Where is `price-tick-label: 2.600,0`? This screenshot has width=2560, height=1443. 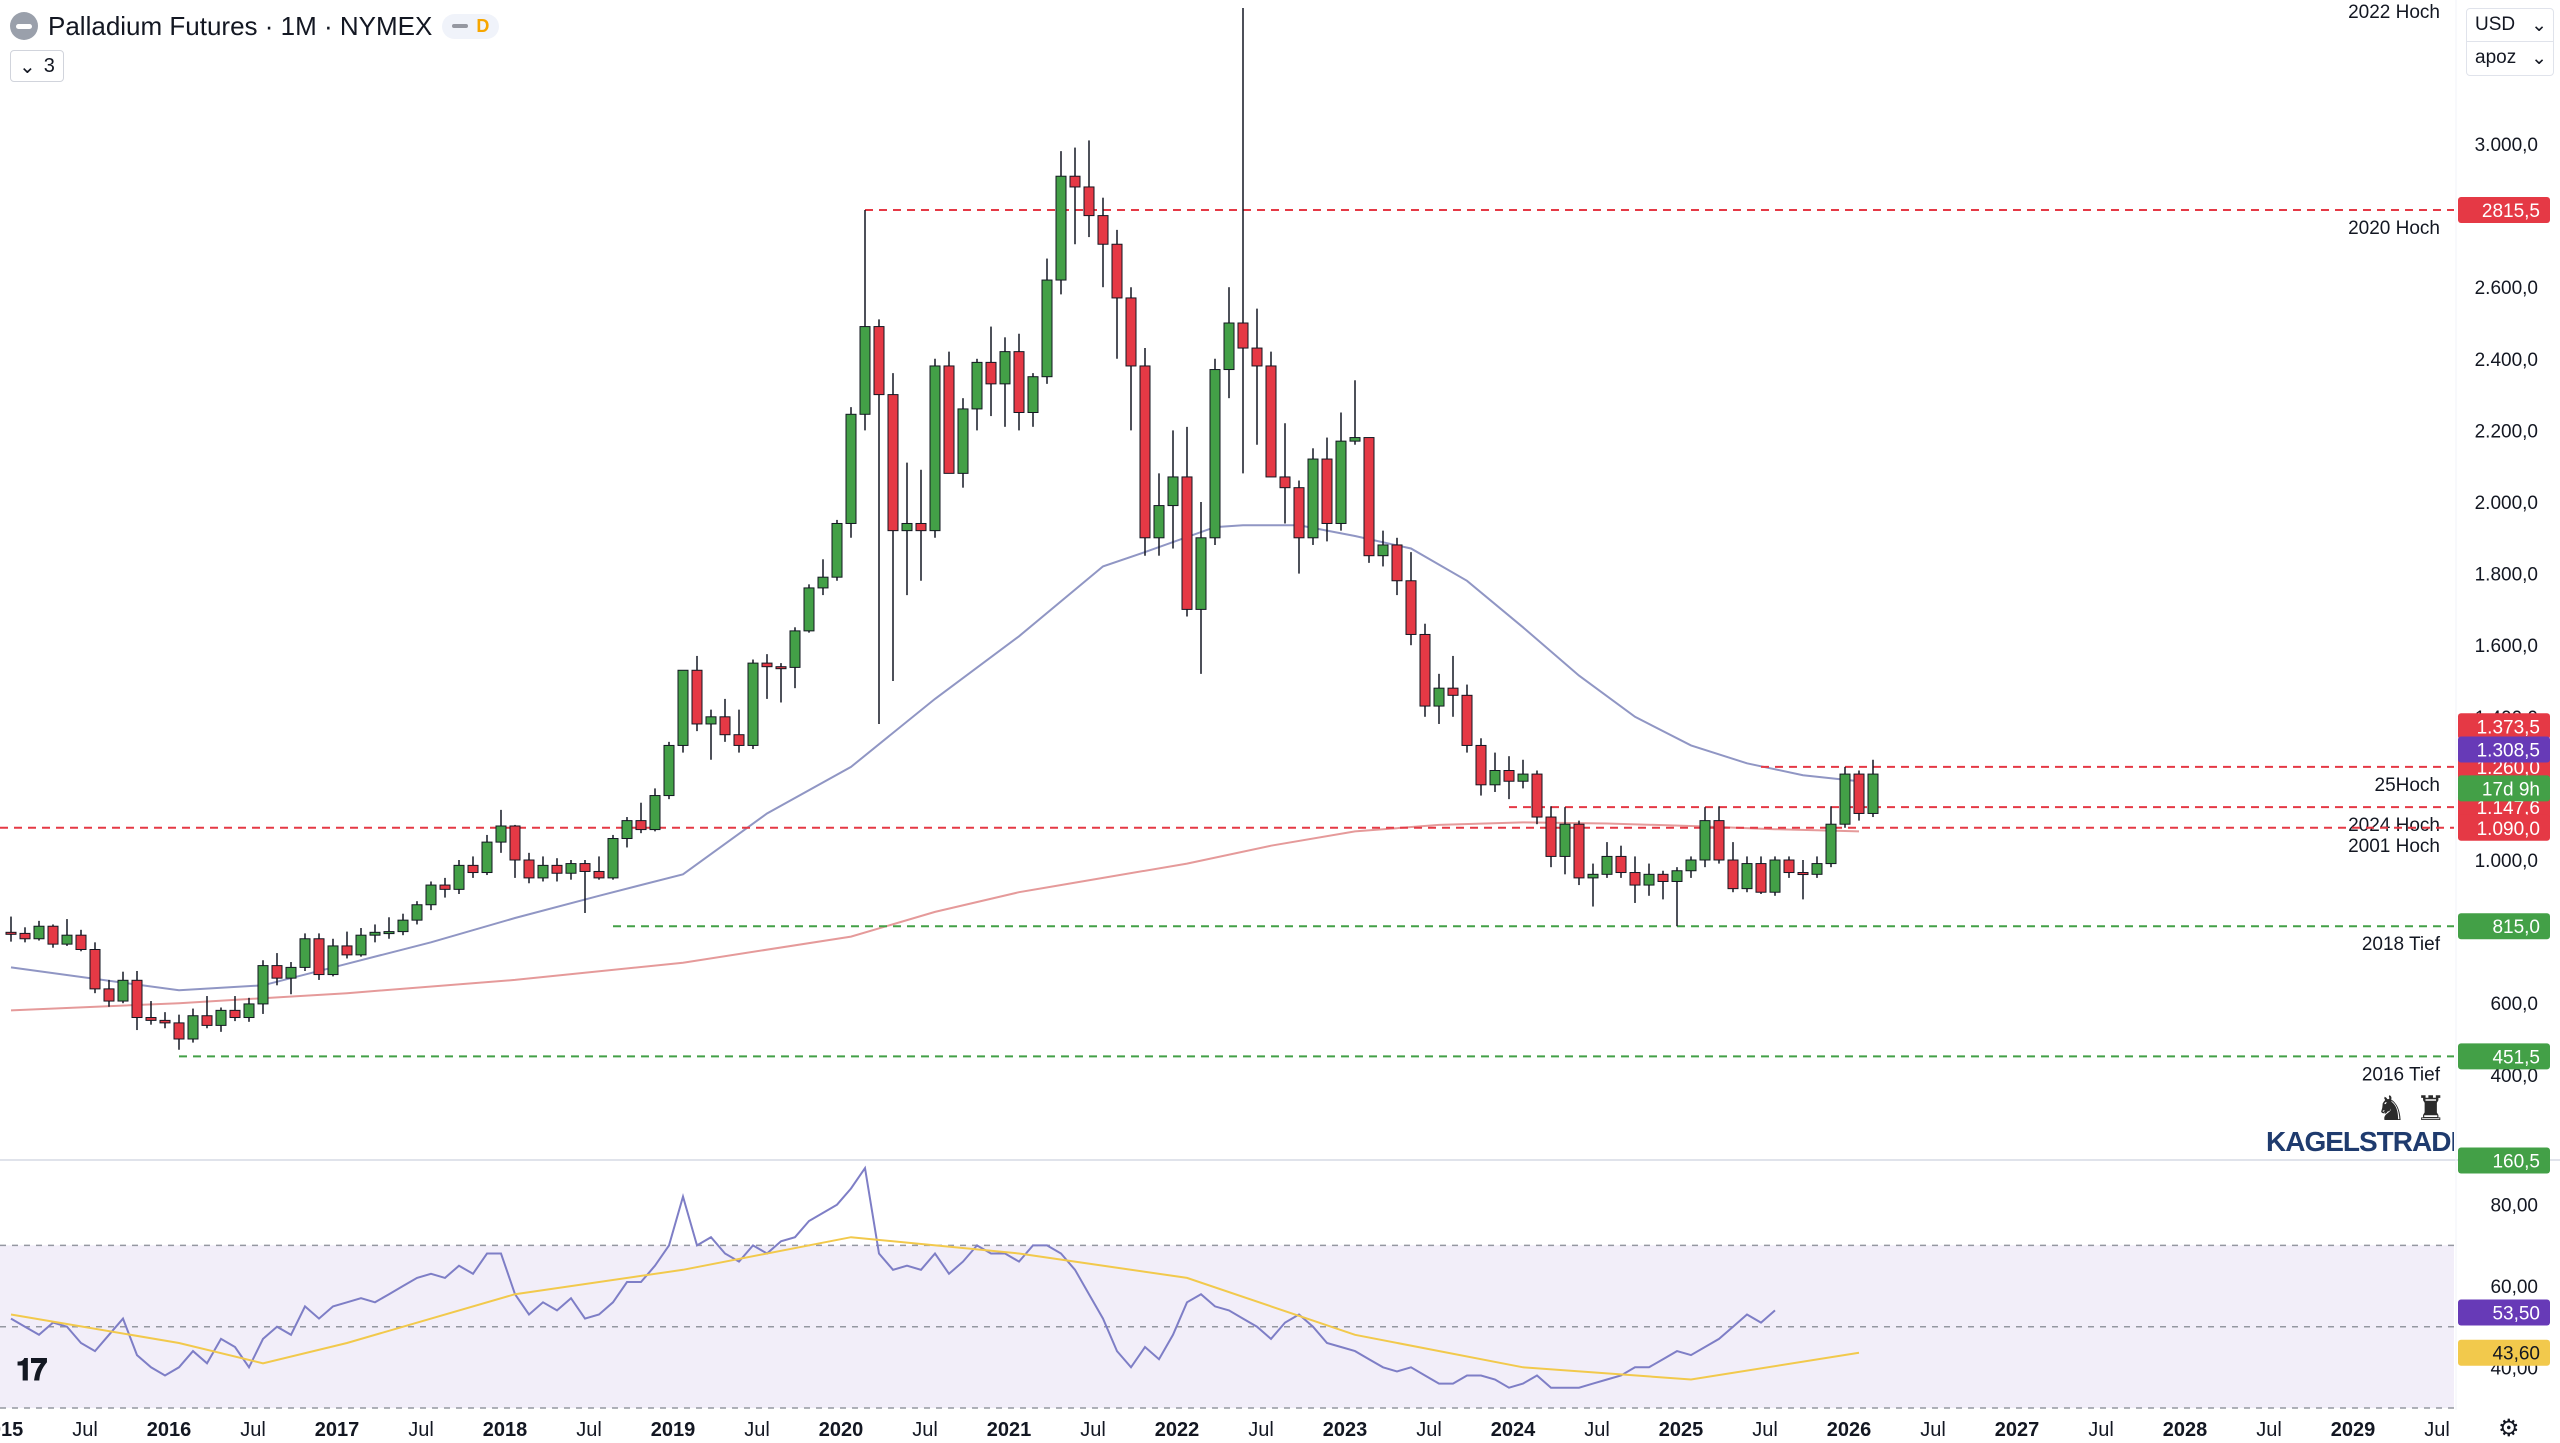
price-tick-label: 2.600,0 is located at coordinates (2506, 288).